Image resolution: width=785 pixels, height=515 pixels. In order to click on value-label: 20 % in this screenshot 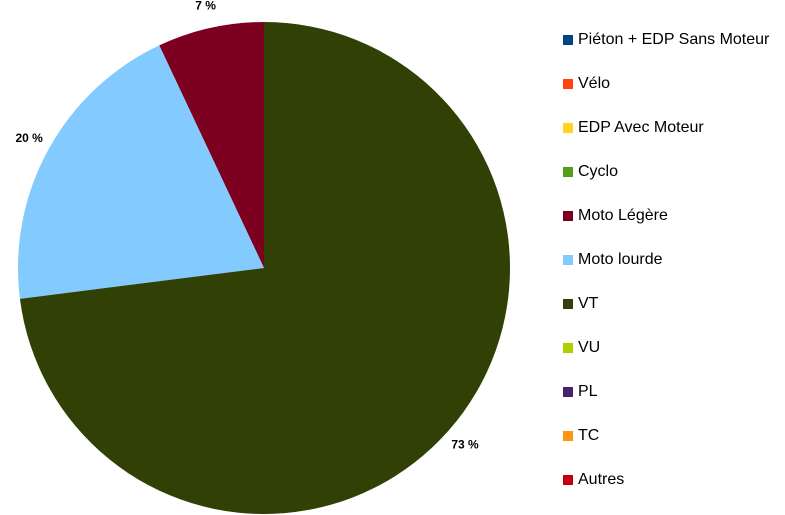, I will do `click(29, 138)`.